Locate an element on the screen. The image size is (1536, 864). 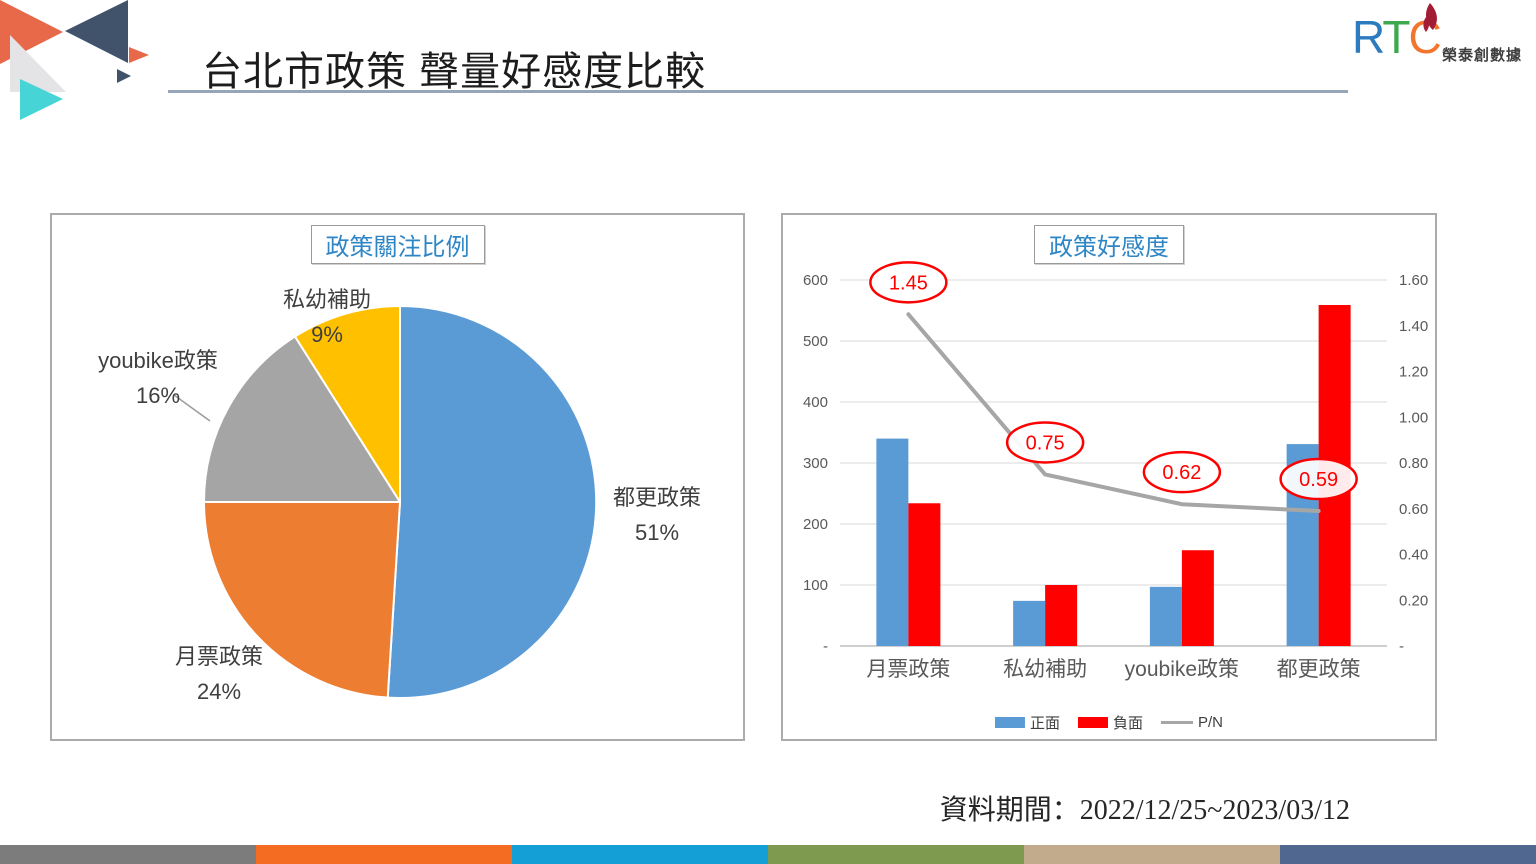
bar-負面-2 is located at coordinates (1197, 598).